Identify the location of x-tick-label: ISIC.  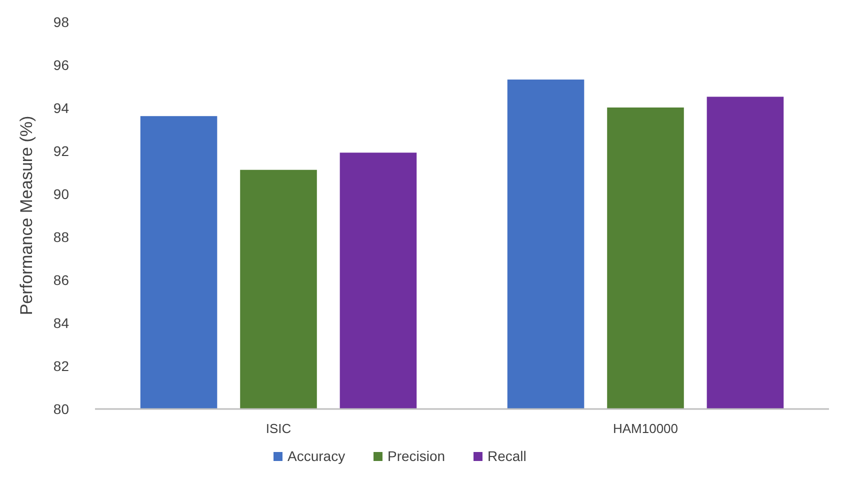
(279, 428).